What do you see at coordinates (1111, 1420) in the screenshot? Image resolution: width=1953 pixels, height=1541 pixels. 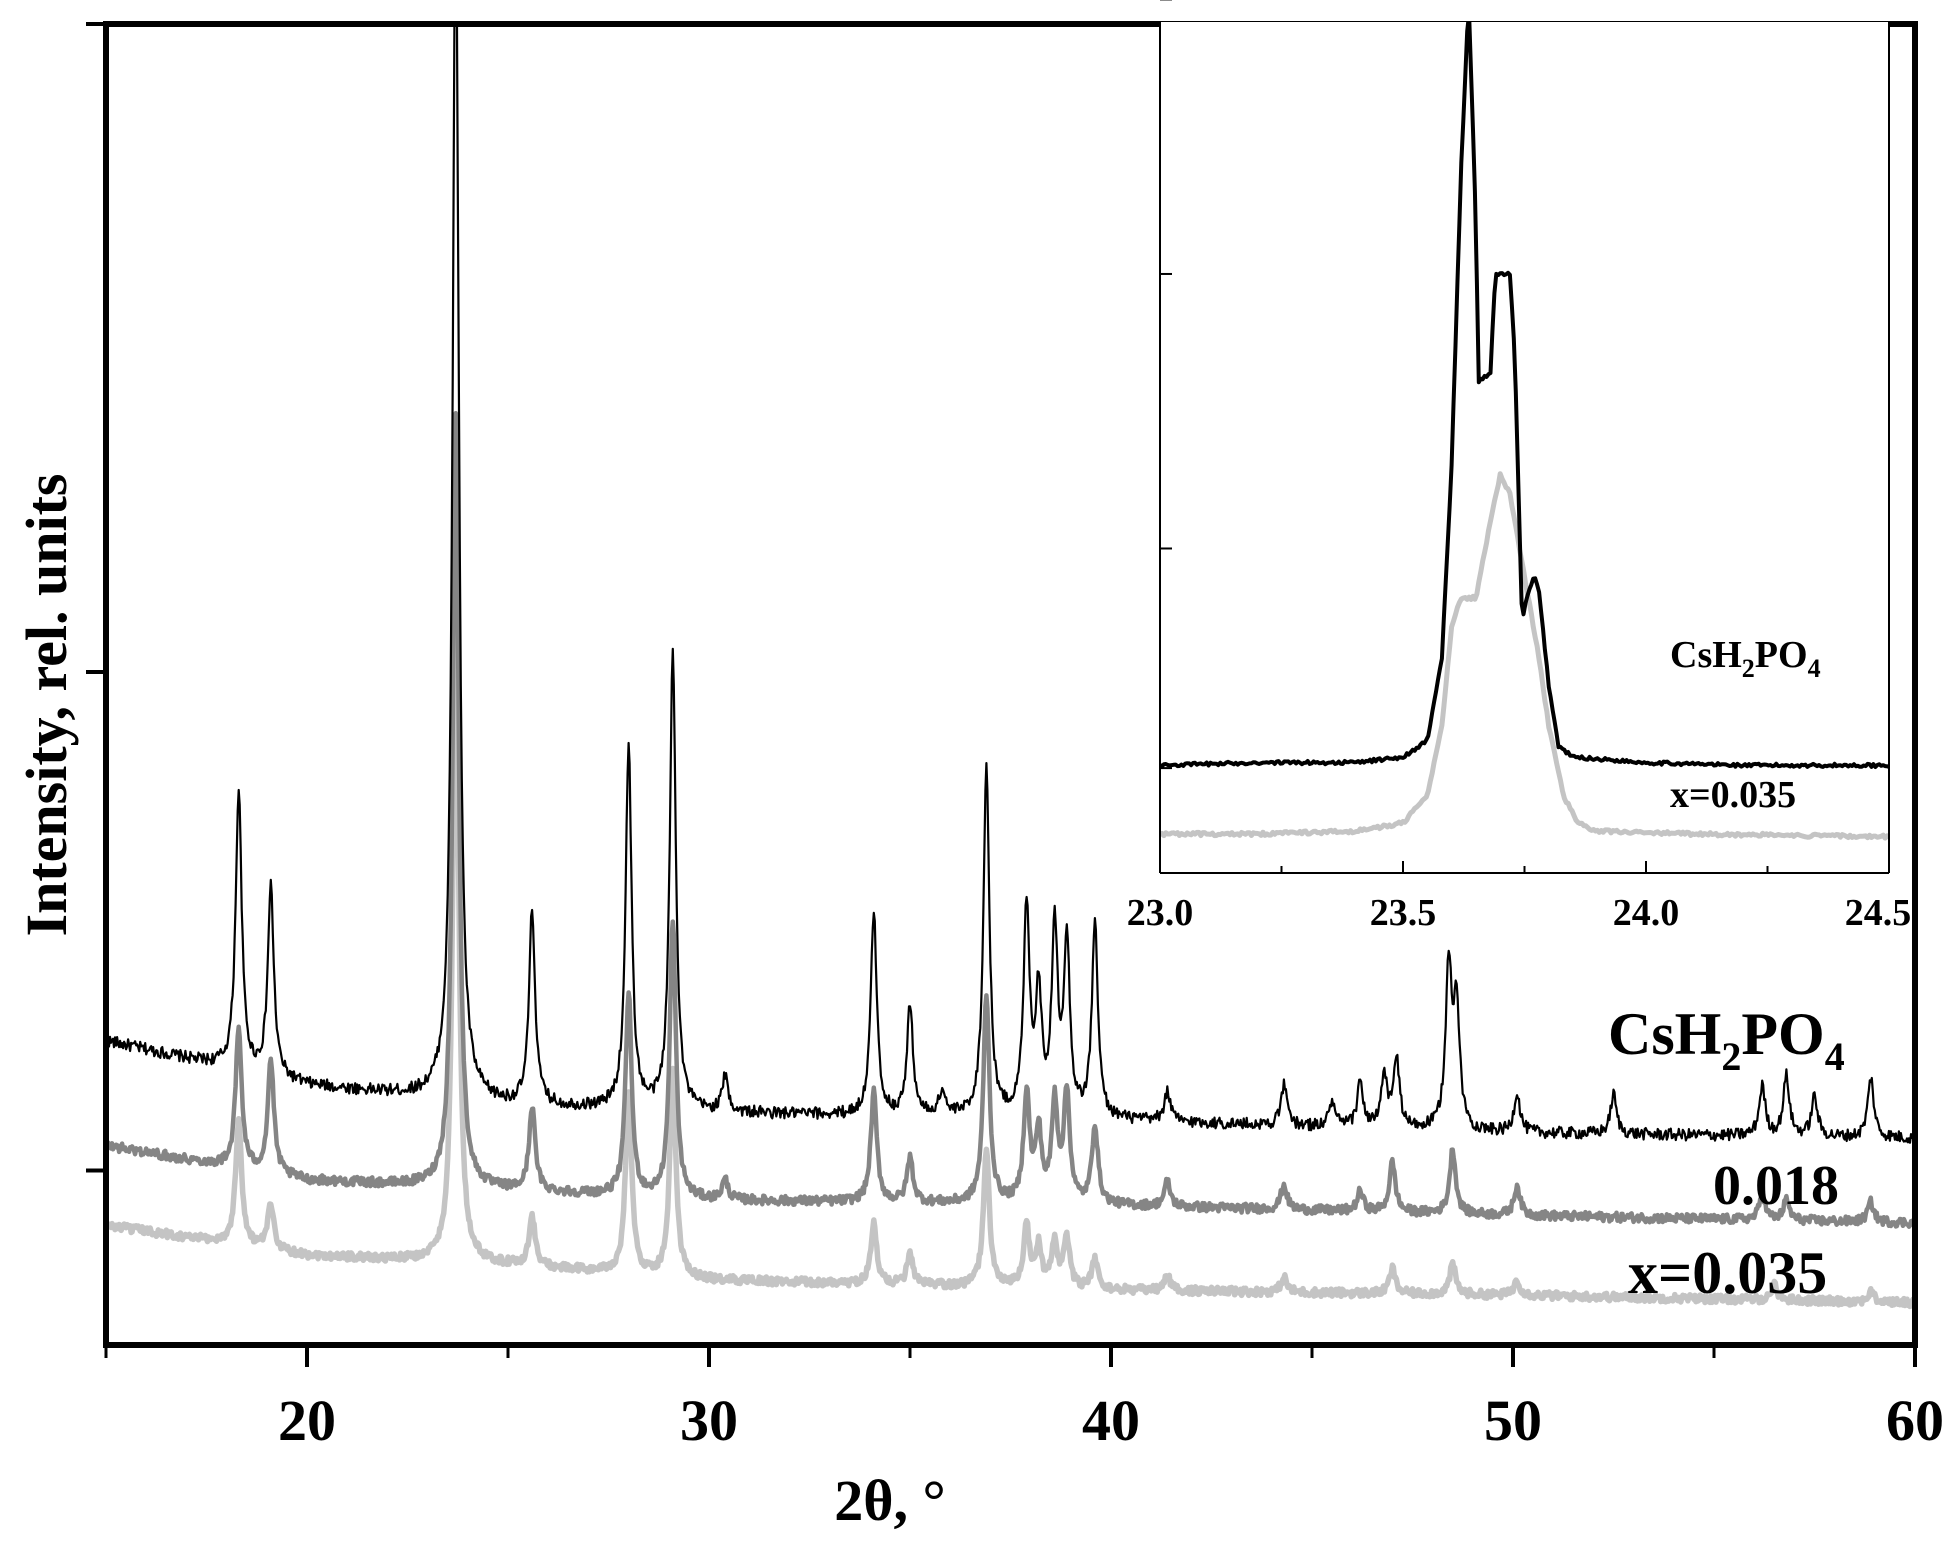 I see `x-tick-label-40: 40` at bounding box center [1111, 1420].